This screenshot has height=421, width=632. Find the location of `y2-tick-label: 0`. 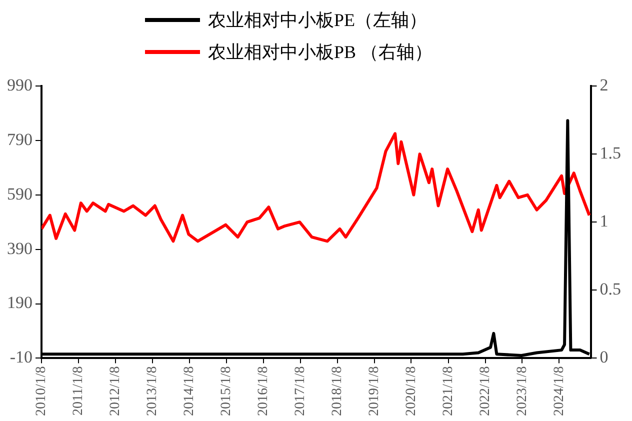

y2-tick-label: 0 is located at coordinates (604, 357).